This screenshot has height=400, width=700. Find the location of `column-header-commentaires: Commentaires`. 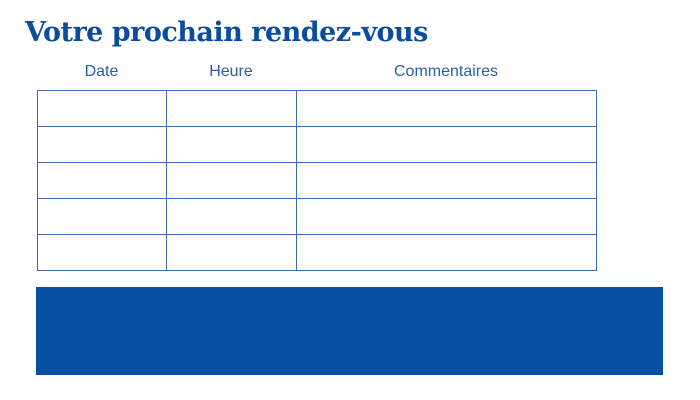

column-header-commentaires: Commentaires is located at coordinates (446, 71).